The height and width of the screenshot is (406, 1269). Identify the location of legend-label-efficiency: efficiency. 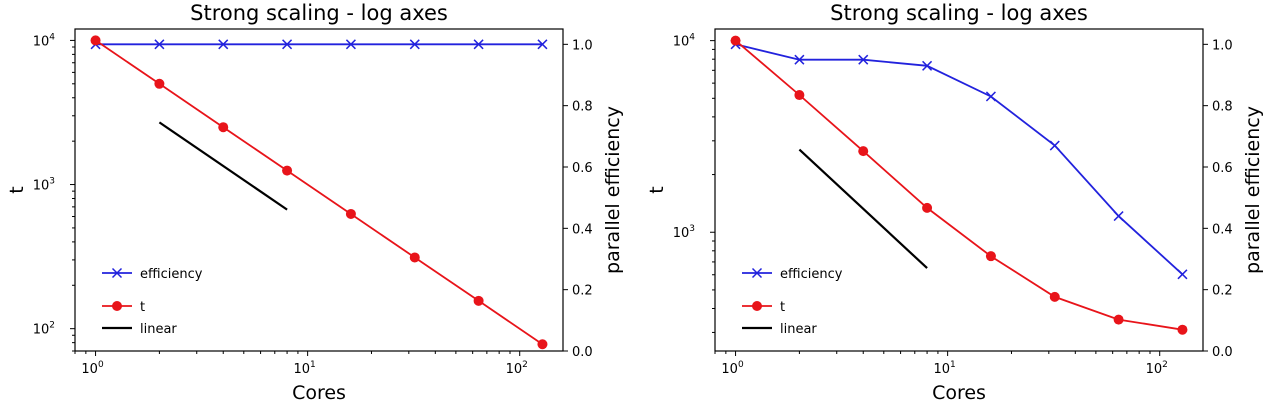
(171, 274).